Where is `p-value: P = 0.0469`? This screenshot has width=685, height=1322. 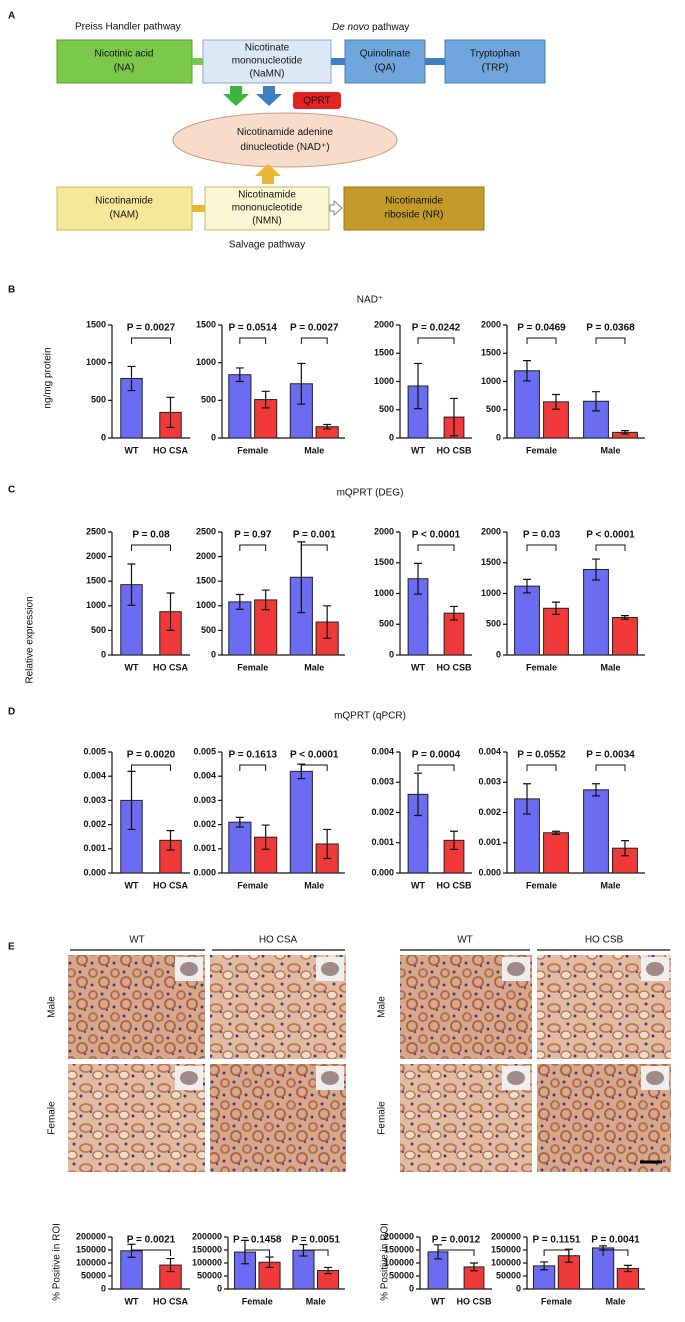 p-value: P = 0.0469 is located at coordinates (541, 328).